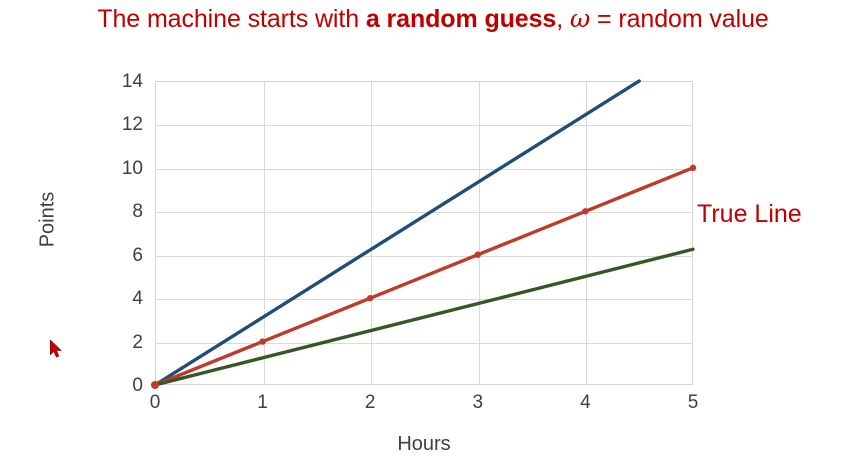 The width and height of the screenshot is (866, 463). I want to click on title-part-2: ,, so click(563, 19).